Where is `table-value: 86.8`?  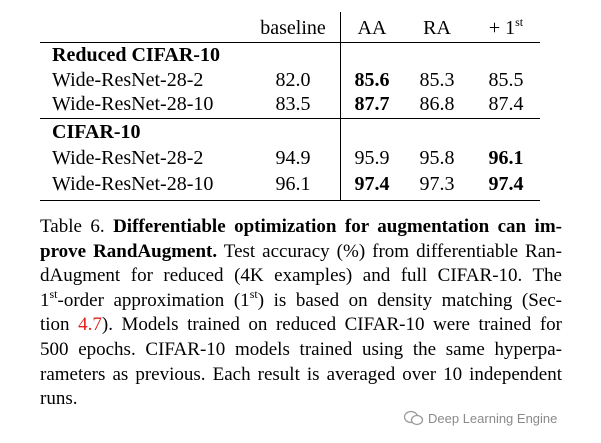
table-value: 86.8 is located at coordinates (437, 104).